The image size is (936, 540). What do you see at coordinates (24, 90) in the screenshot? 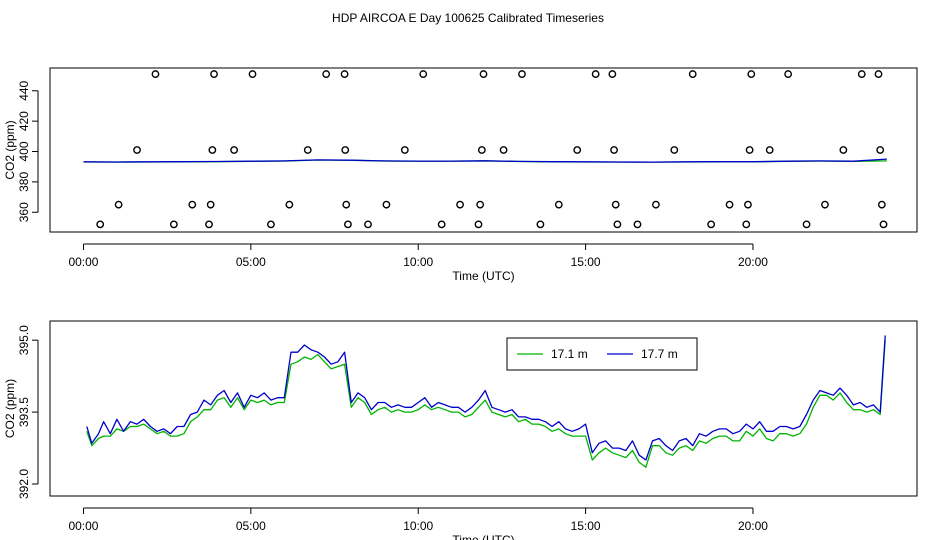
I see `top-y-tick-label: 440` at bounding box center [24, 90].